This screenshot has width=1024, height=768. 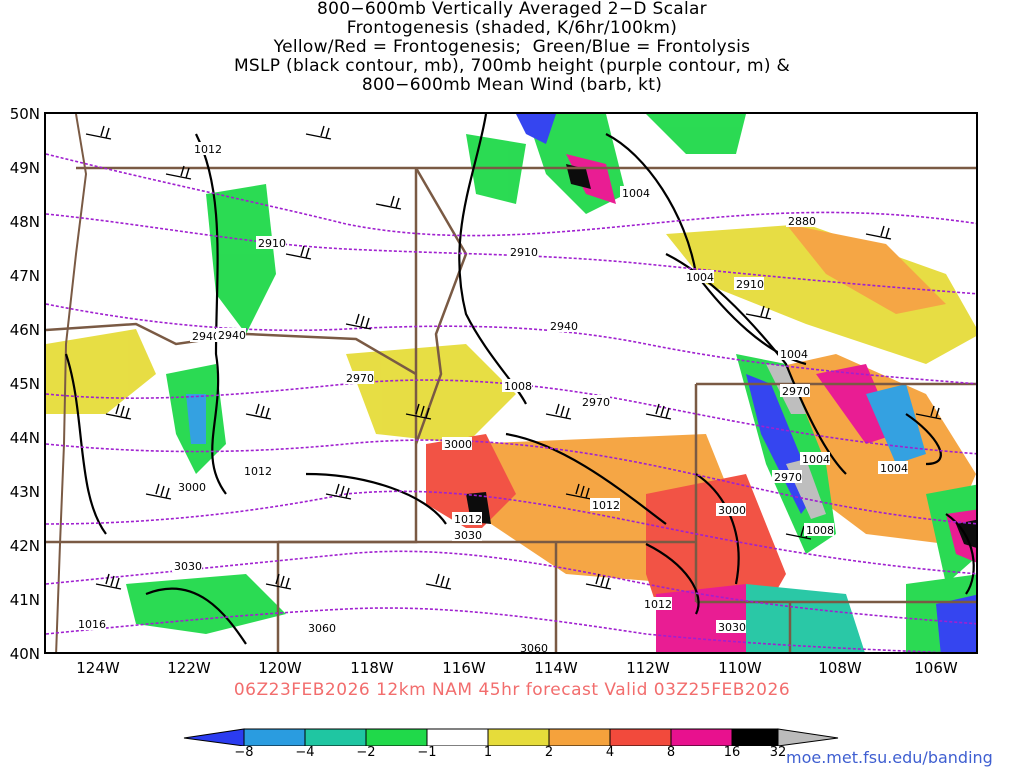 I want to click on lon-label-118w: 118W, so click(x=372, y=668).